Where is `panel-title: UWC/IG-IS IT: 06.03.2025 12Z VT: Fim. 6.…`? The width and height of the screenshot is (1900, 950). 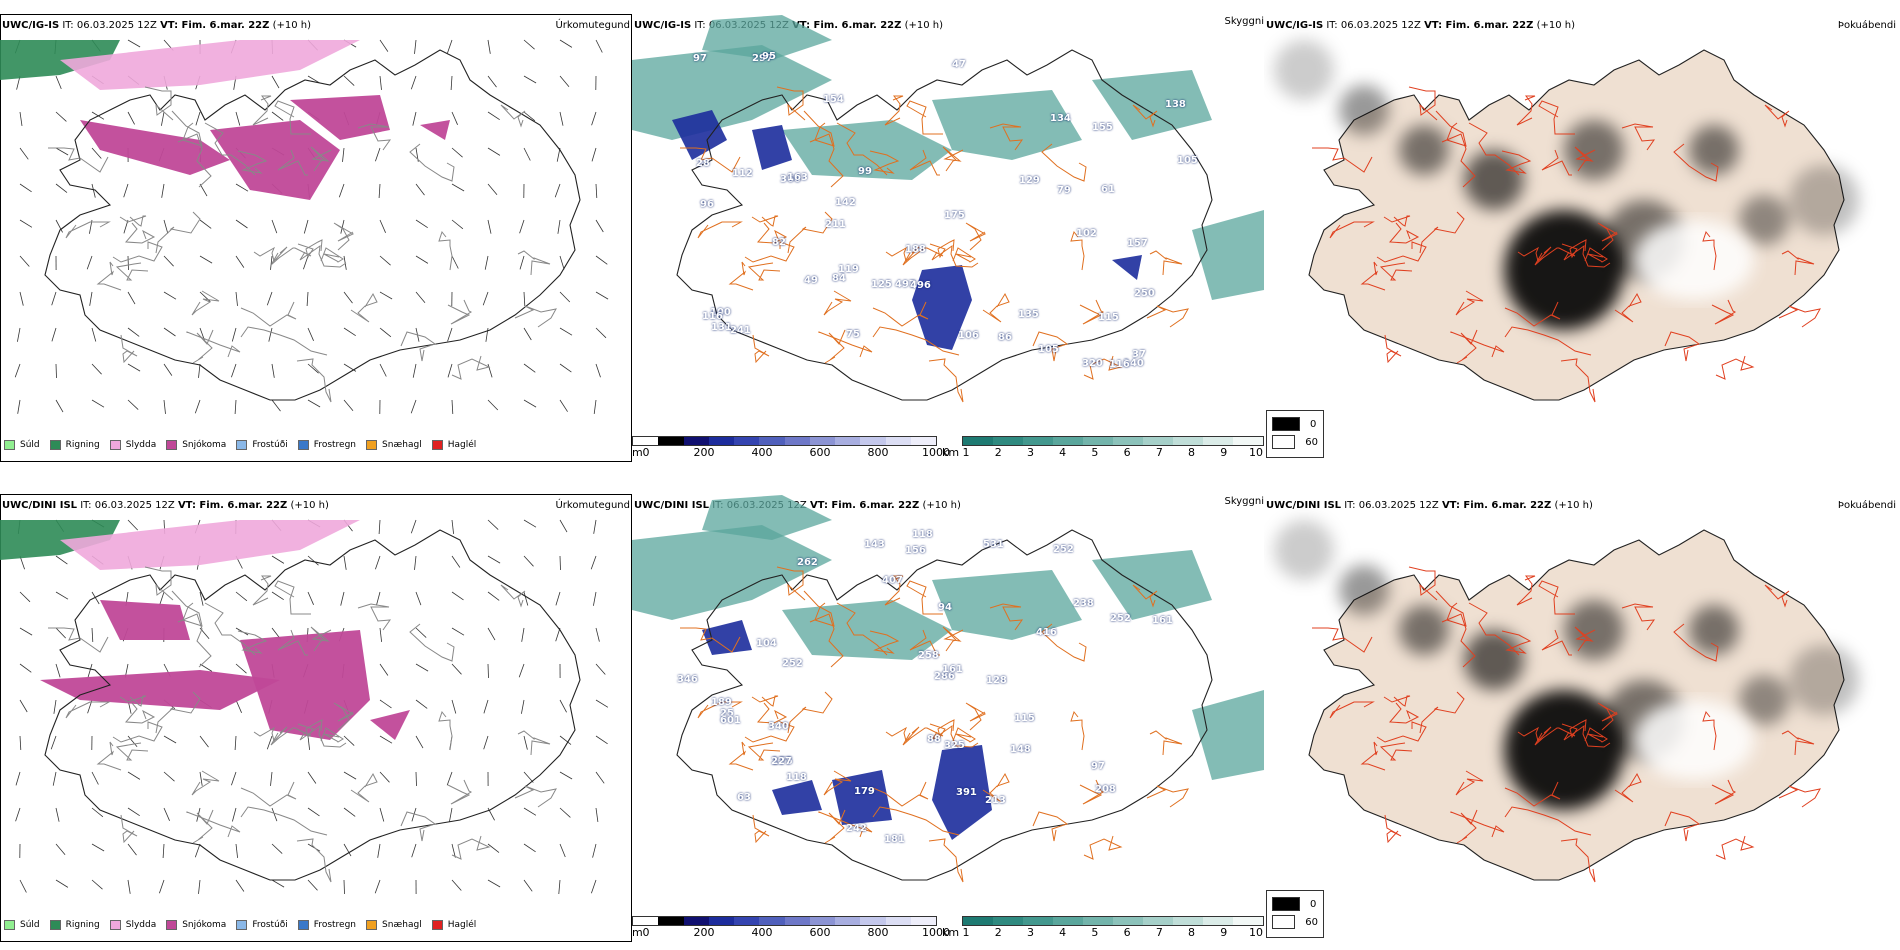 panel-title: UWC/IG-IS IT: 06.03.2025 12Z VT: Fim. 6.… is located at coordinates (1420, 25).